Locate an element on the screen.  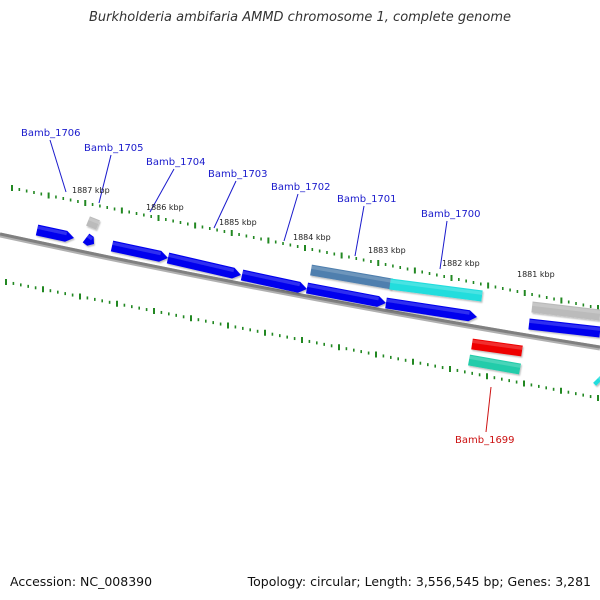
gene-label: Bamb_1705 is located at coordinates (114, 148).